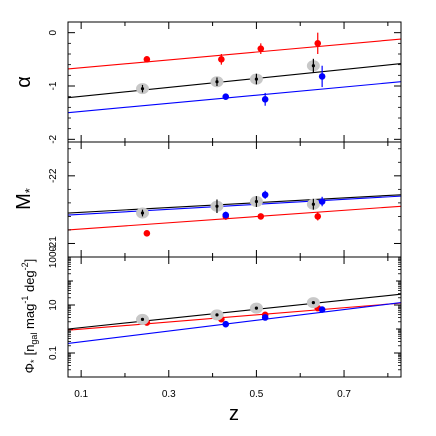  Describe the element at coordinates (29, 190) in the screenshot. I see `middle-ylabel-sub: *` at that location.